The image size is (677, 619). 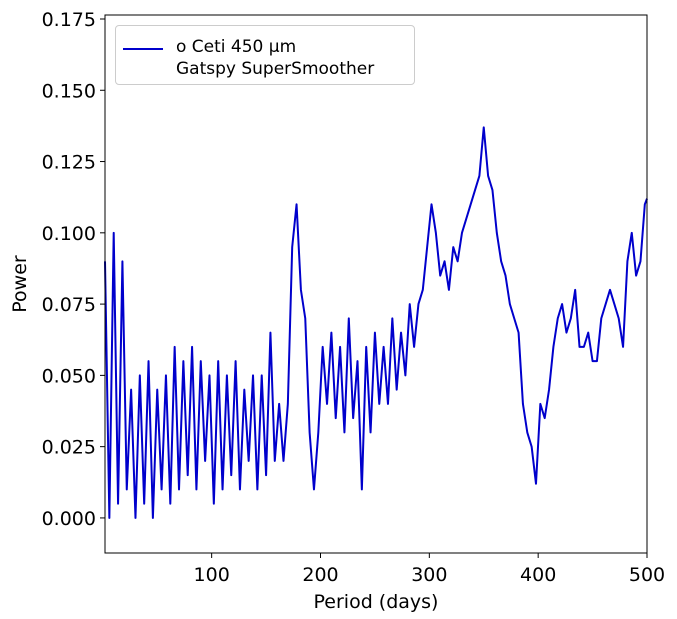 What do you see at coordinates (69, 20) in the screenshot?
I see `y-tick-label: 0.175` at bounding box center [69, 20].